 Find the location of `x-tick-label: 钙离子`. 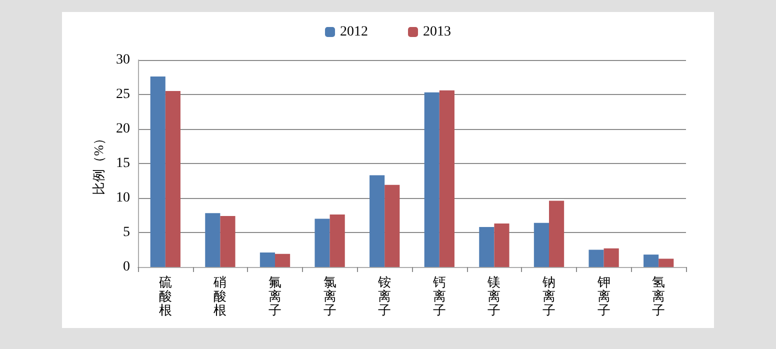

x-tick-label: 钙离子 is located at coordinates (439, 296).